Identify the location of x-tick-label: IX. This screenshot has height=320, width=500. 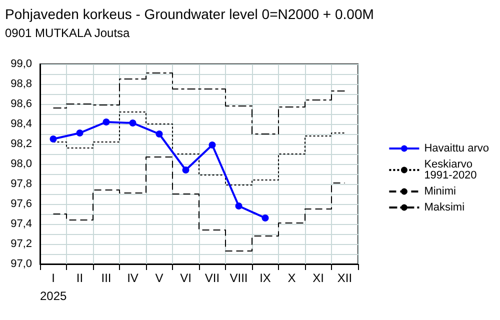
(265, 278).